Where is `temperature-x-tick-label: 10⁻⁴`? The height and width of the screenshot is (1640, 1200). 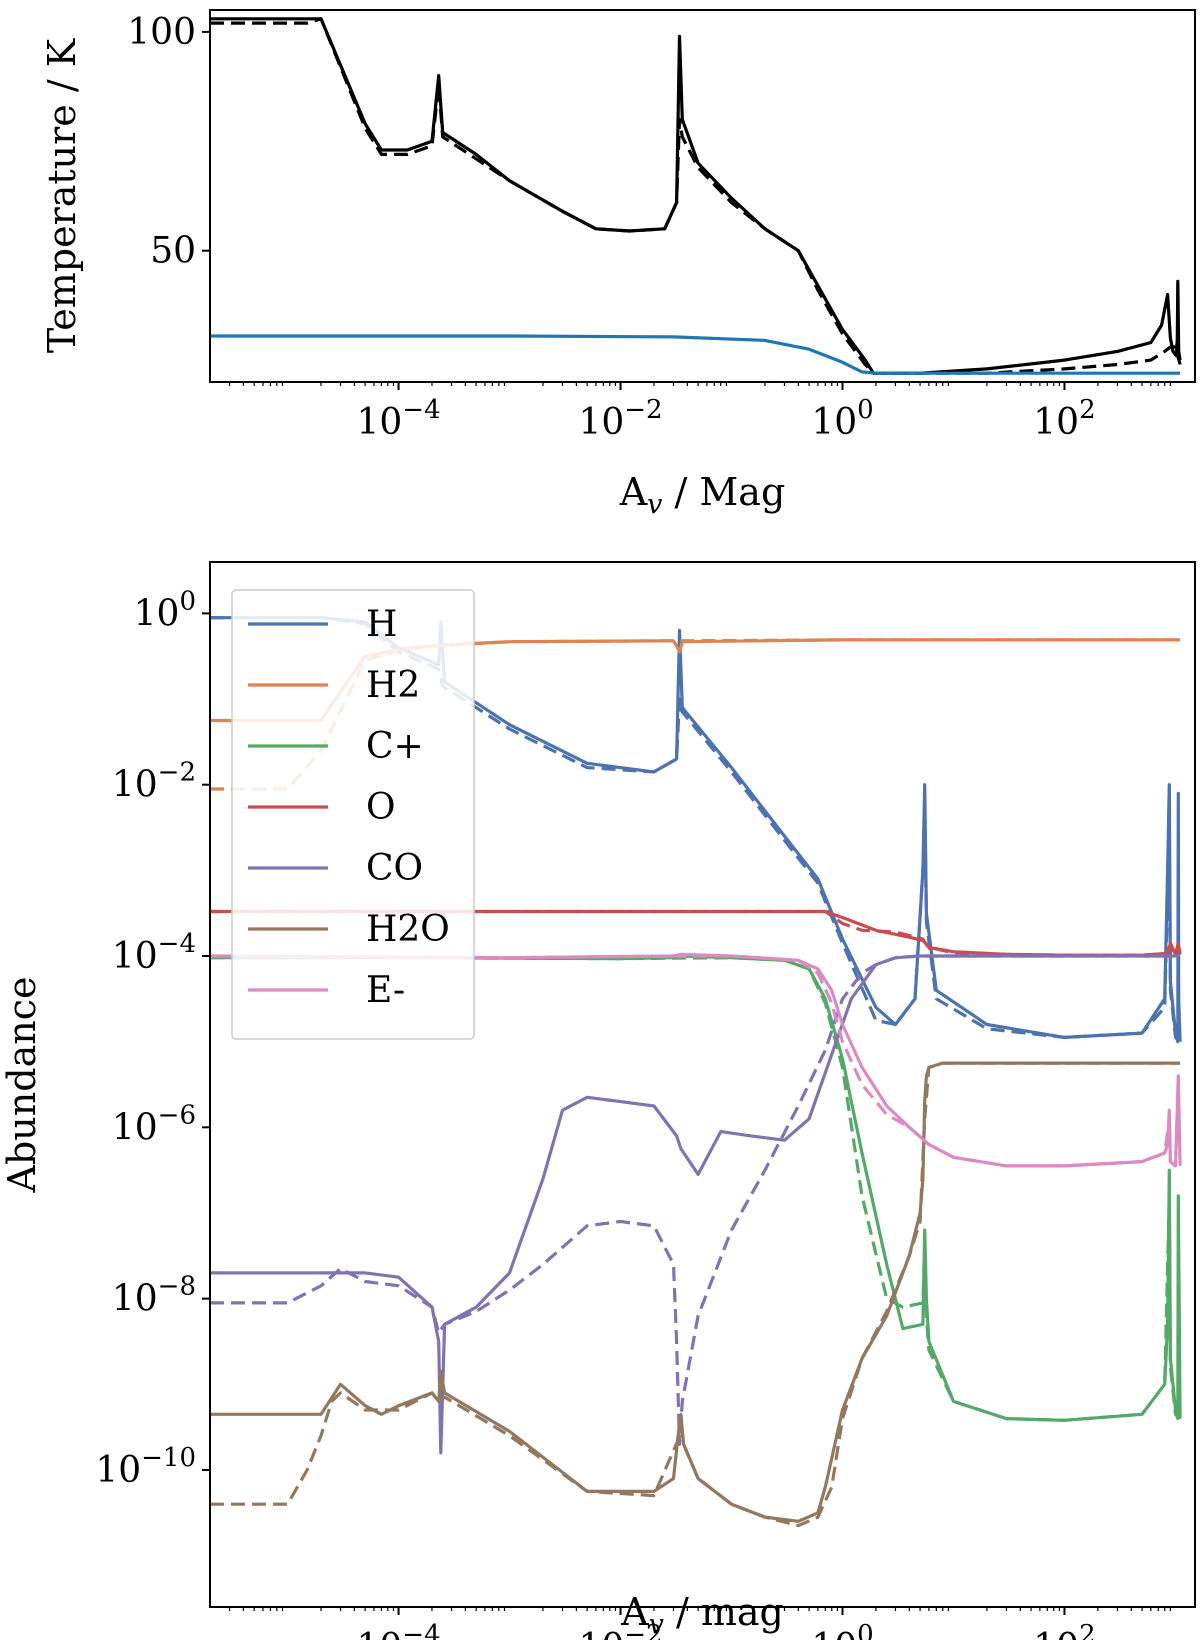 temperature-x-tick-label: 10⁻⁴ is located at coordinates (398, 419).